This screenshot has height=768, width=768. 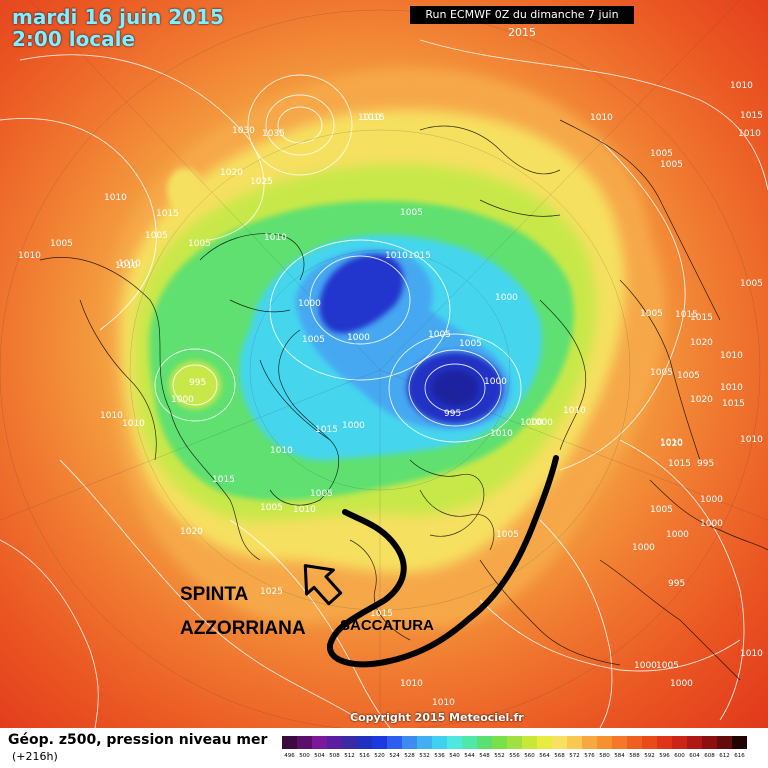 I want to click on legend-tick: 512, so click(x=349, y=756).